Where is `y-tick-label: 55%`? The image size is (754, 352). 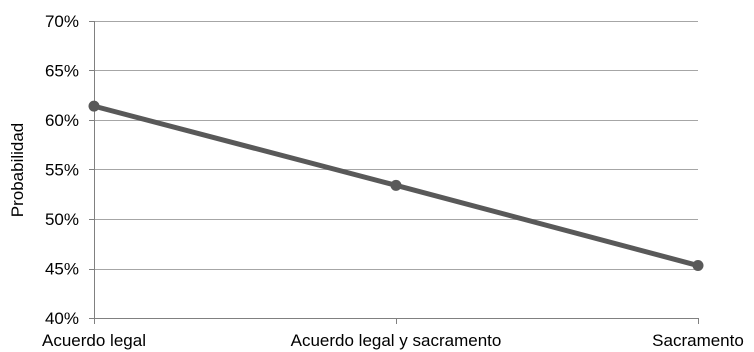
y-tick-label: 55% is located at coordinates (62, 170).